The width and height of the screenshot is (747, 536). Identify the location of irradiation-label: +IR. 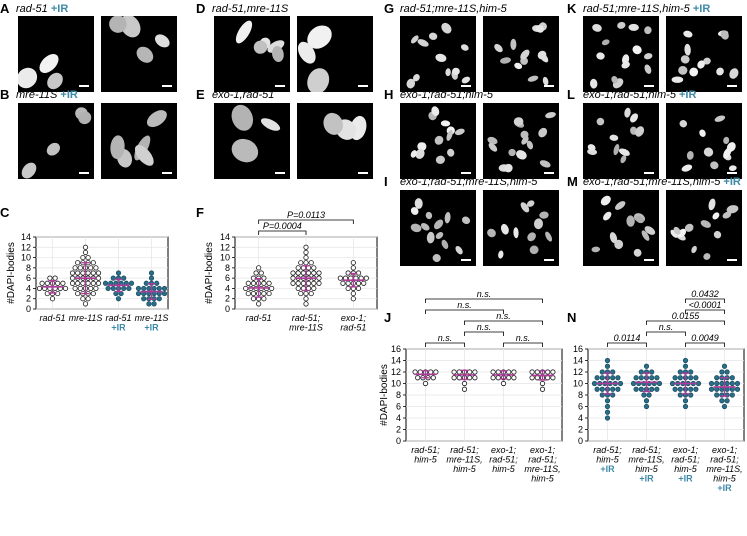
(730, 182).